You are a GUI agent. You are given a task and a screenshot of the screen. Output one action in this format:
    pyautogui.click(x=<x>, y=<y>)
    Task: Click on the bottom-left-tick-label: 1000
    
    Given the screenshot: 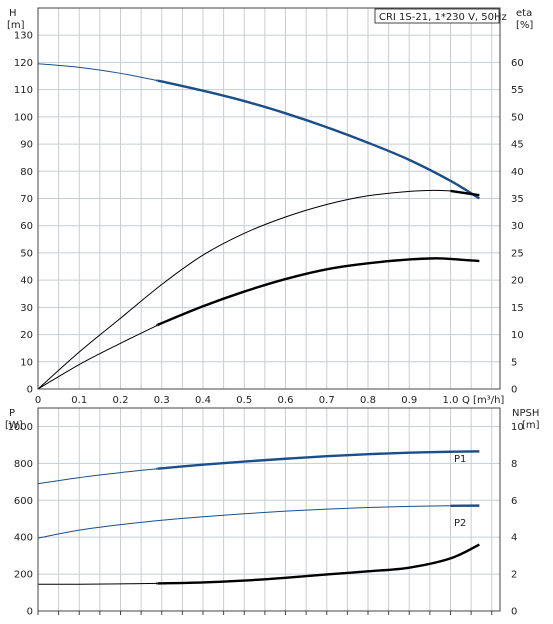 What is the action you would take?
    pyautogui.click(x=20, y=427)
    